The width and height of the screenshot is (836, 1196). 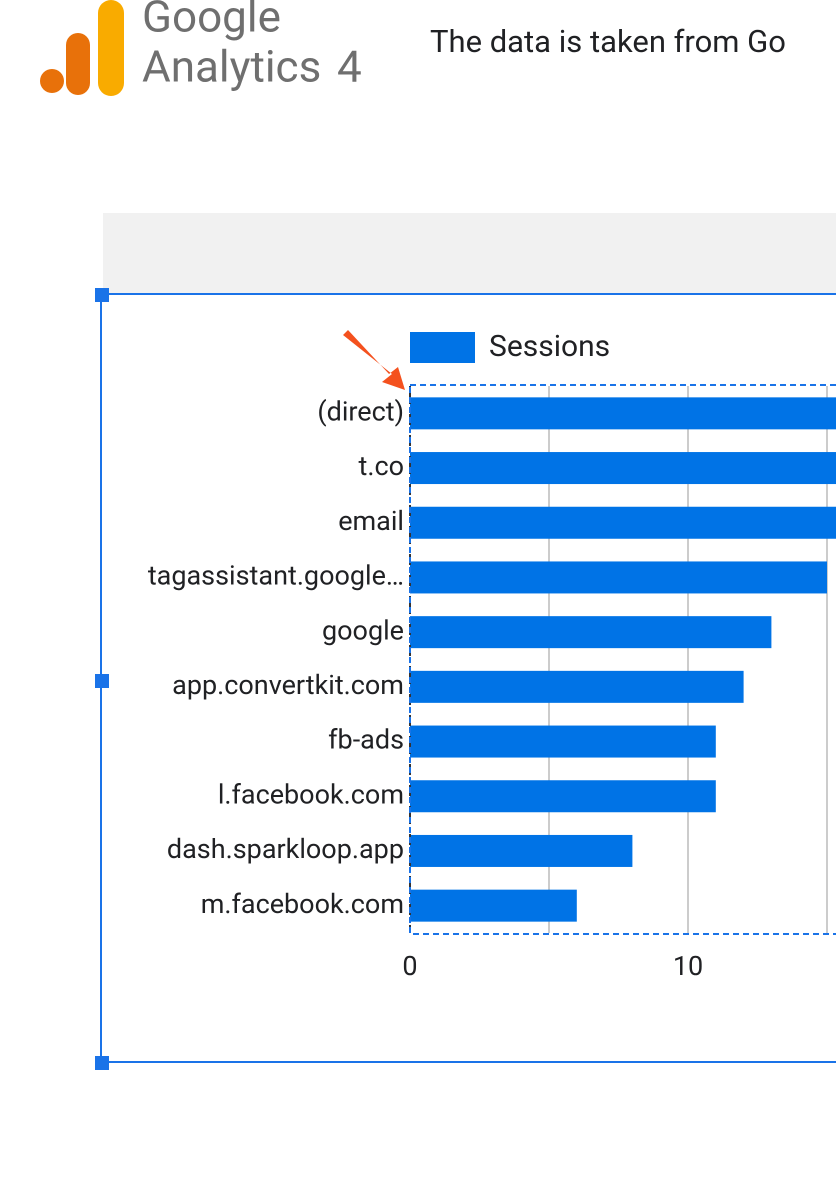 What do you see at coordinates (608, 41) in the screenshot?
I see `note-text: The data is taken from Go` at bounding box center [608, 41].